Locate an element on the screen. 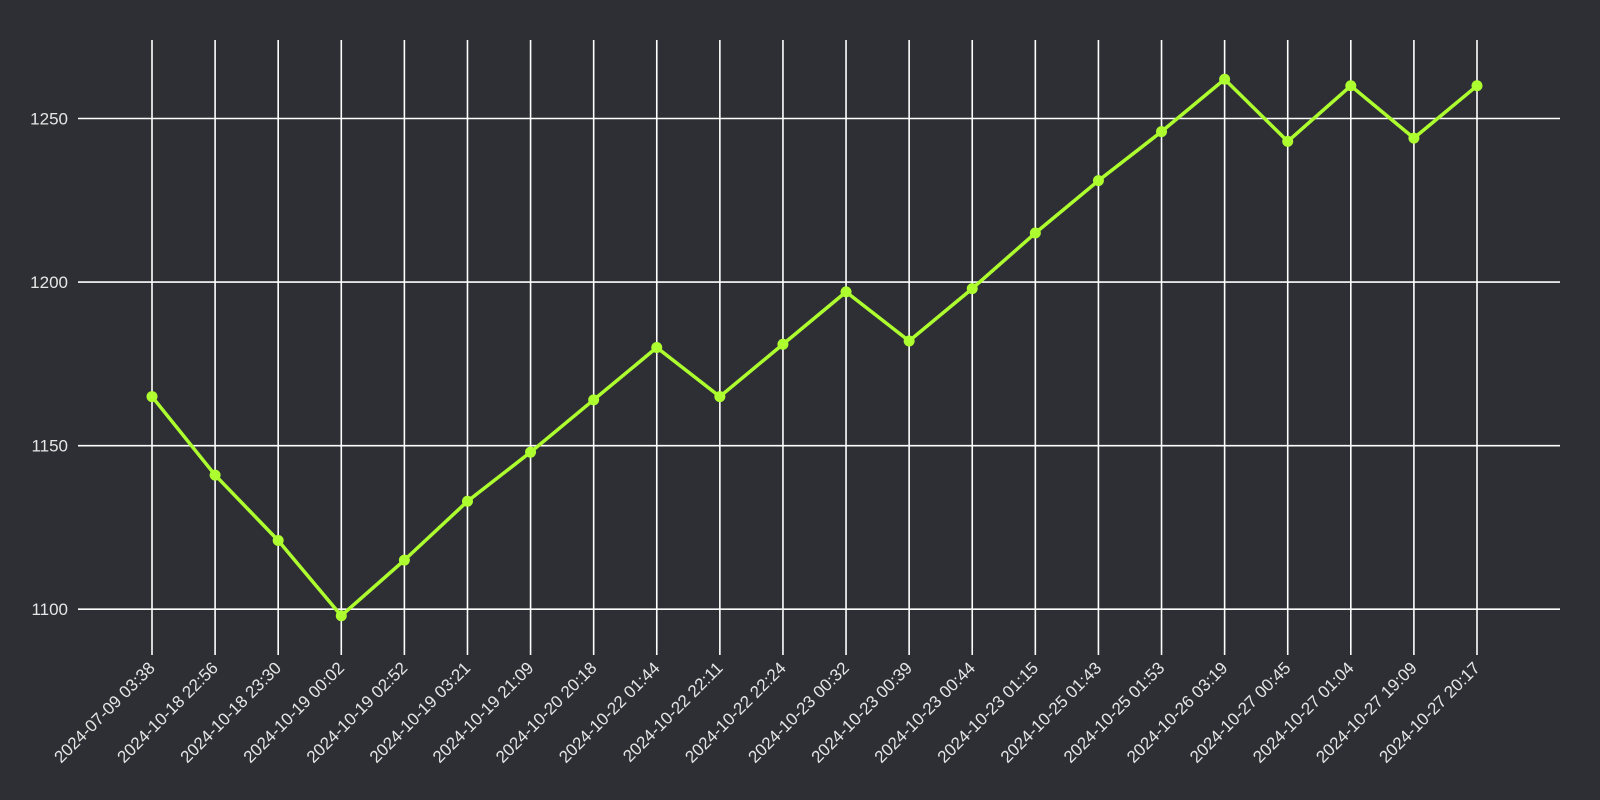  y-tick-label: 1200 is located at coordinates (49, 282).